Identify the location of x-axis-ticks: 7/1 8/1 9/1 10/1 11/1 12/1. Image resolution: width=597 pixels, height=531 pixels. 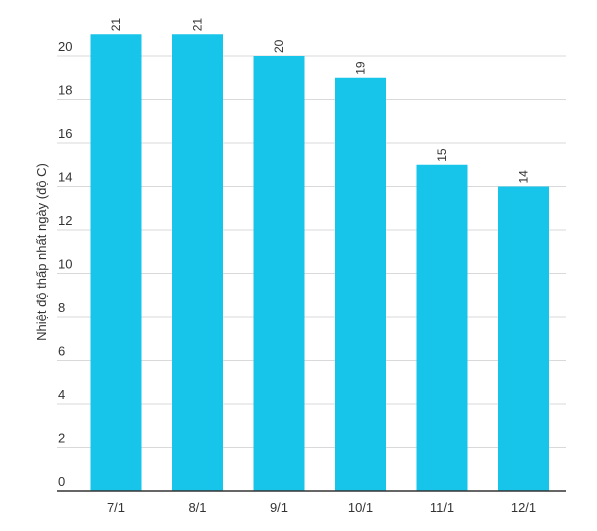
(321, 507).